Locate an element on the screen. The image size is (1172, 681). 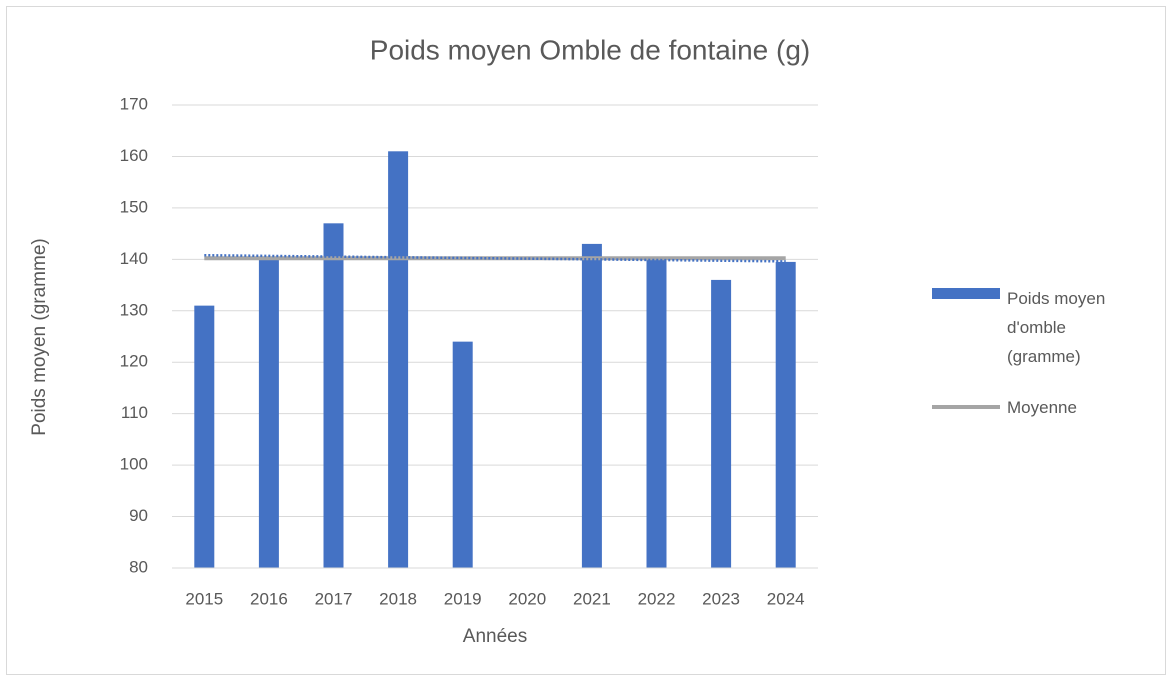
x-tick-label: 2020 is located at coordinates (527, 598).